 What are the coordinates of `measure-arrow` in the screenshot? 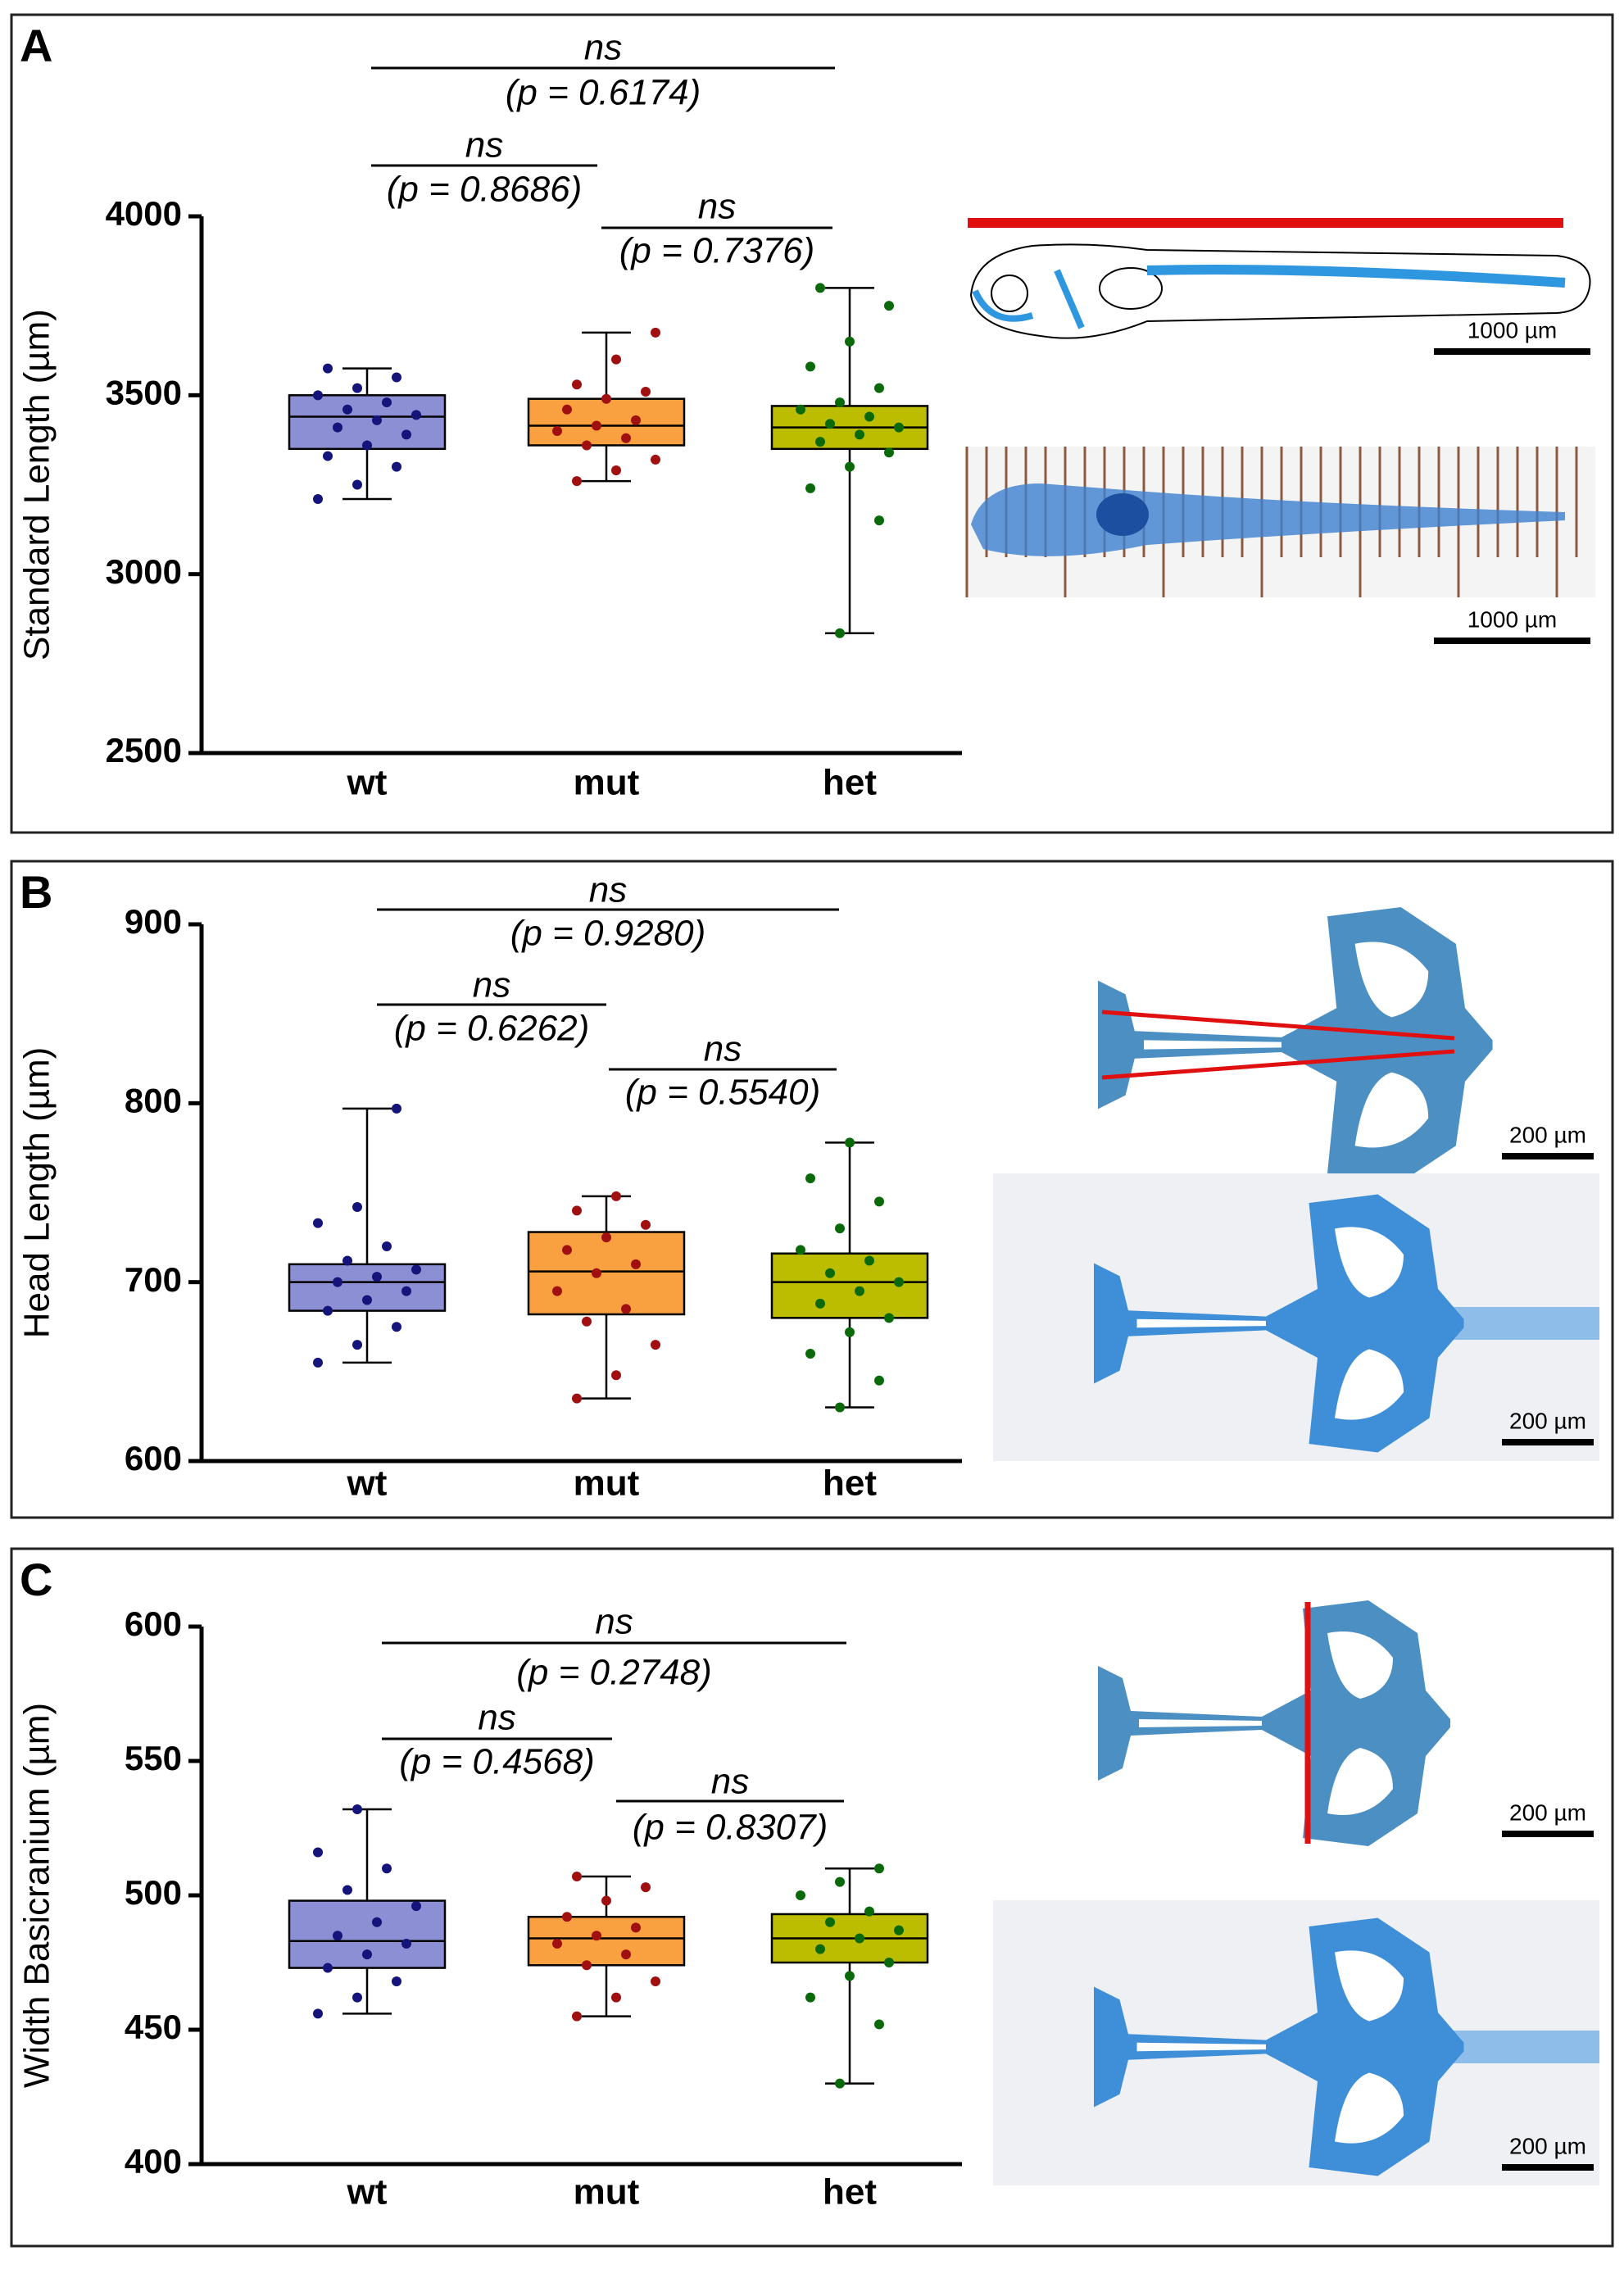 It's located at (1278, 1025).